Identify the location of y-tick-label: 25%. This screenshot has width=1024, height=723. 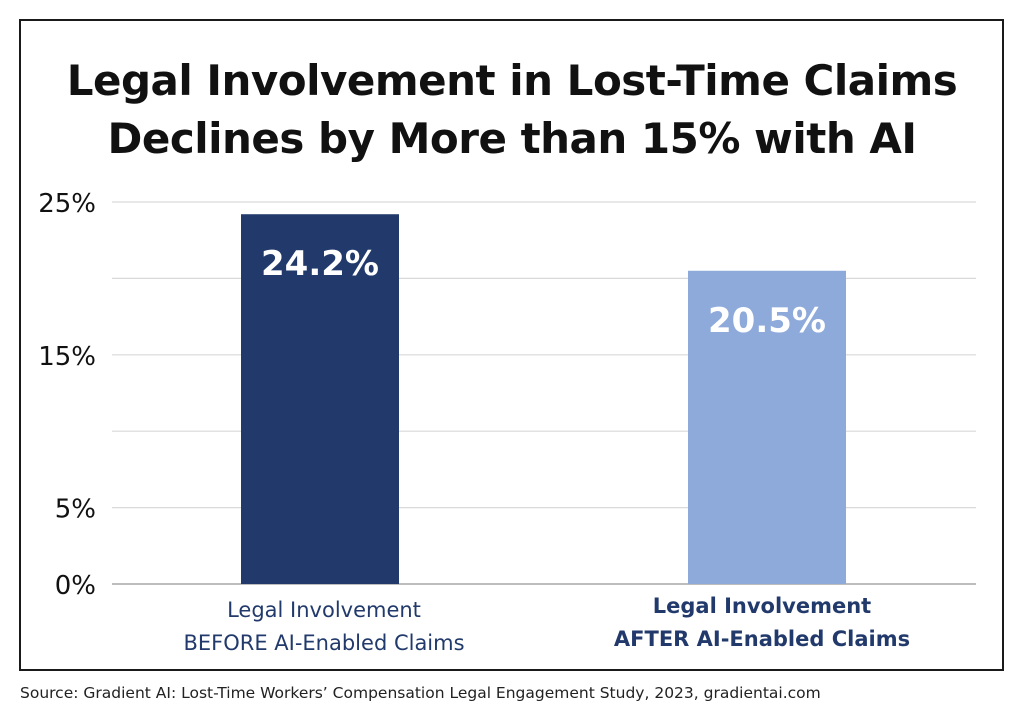
(67, 204).